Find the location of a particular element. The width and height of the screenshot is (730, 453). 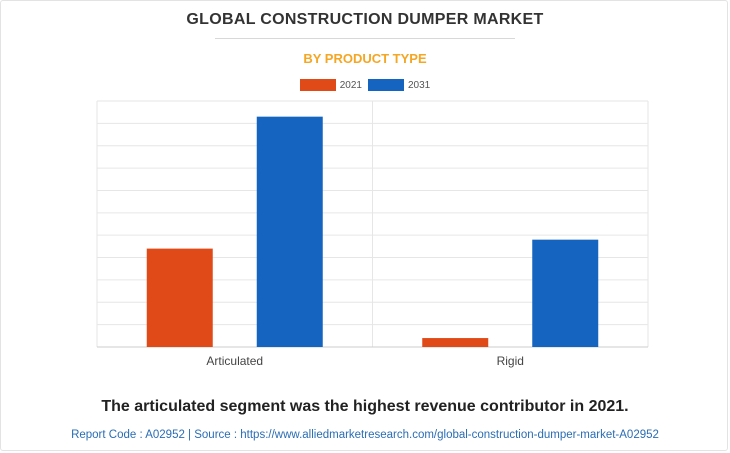

title-divider is located at coordinates (365, 38).